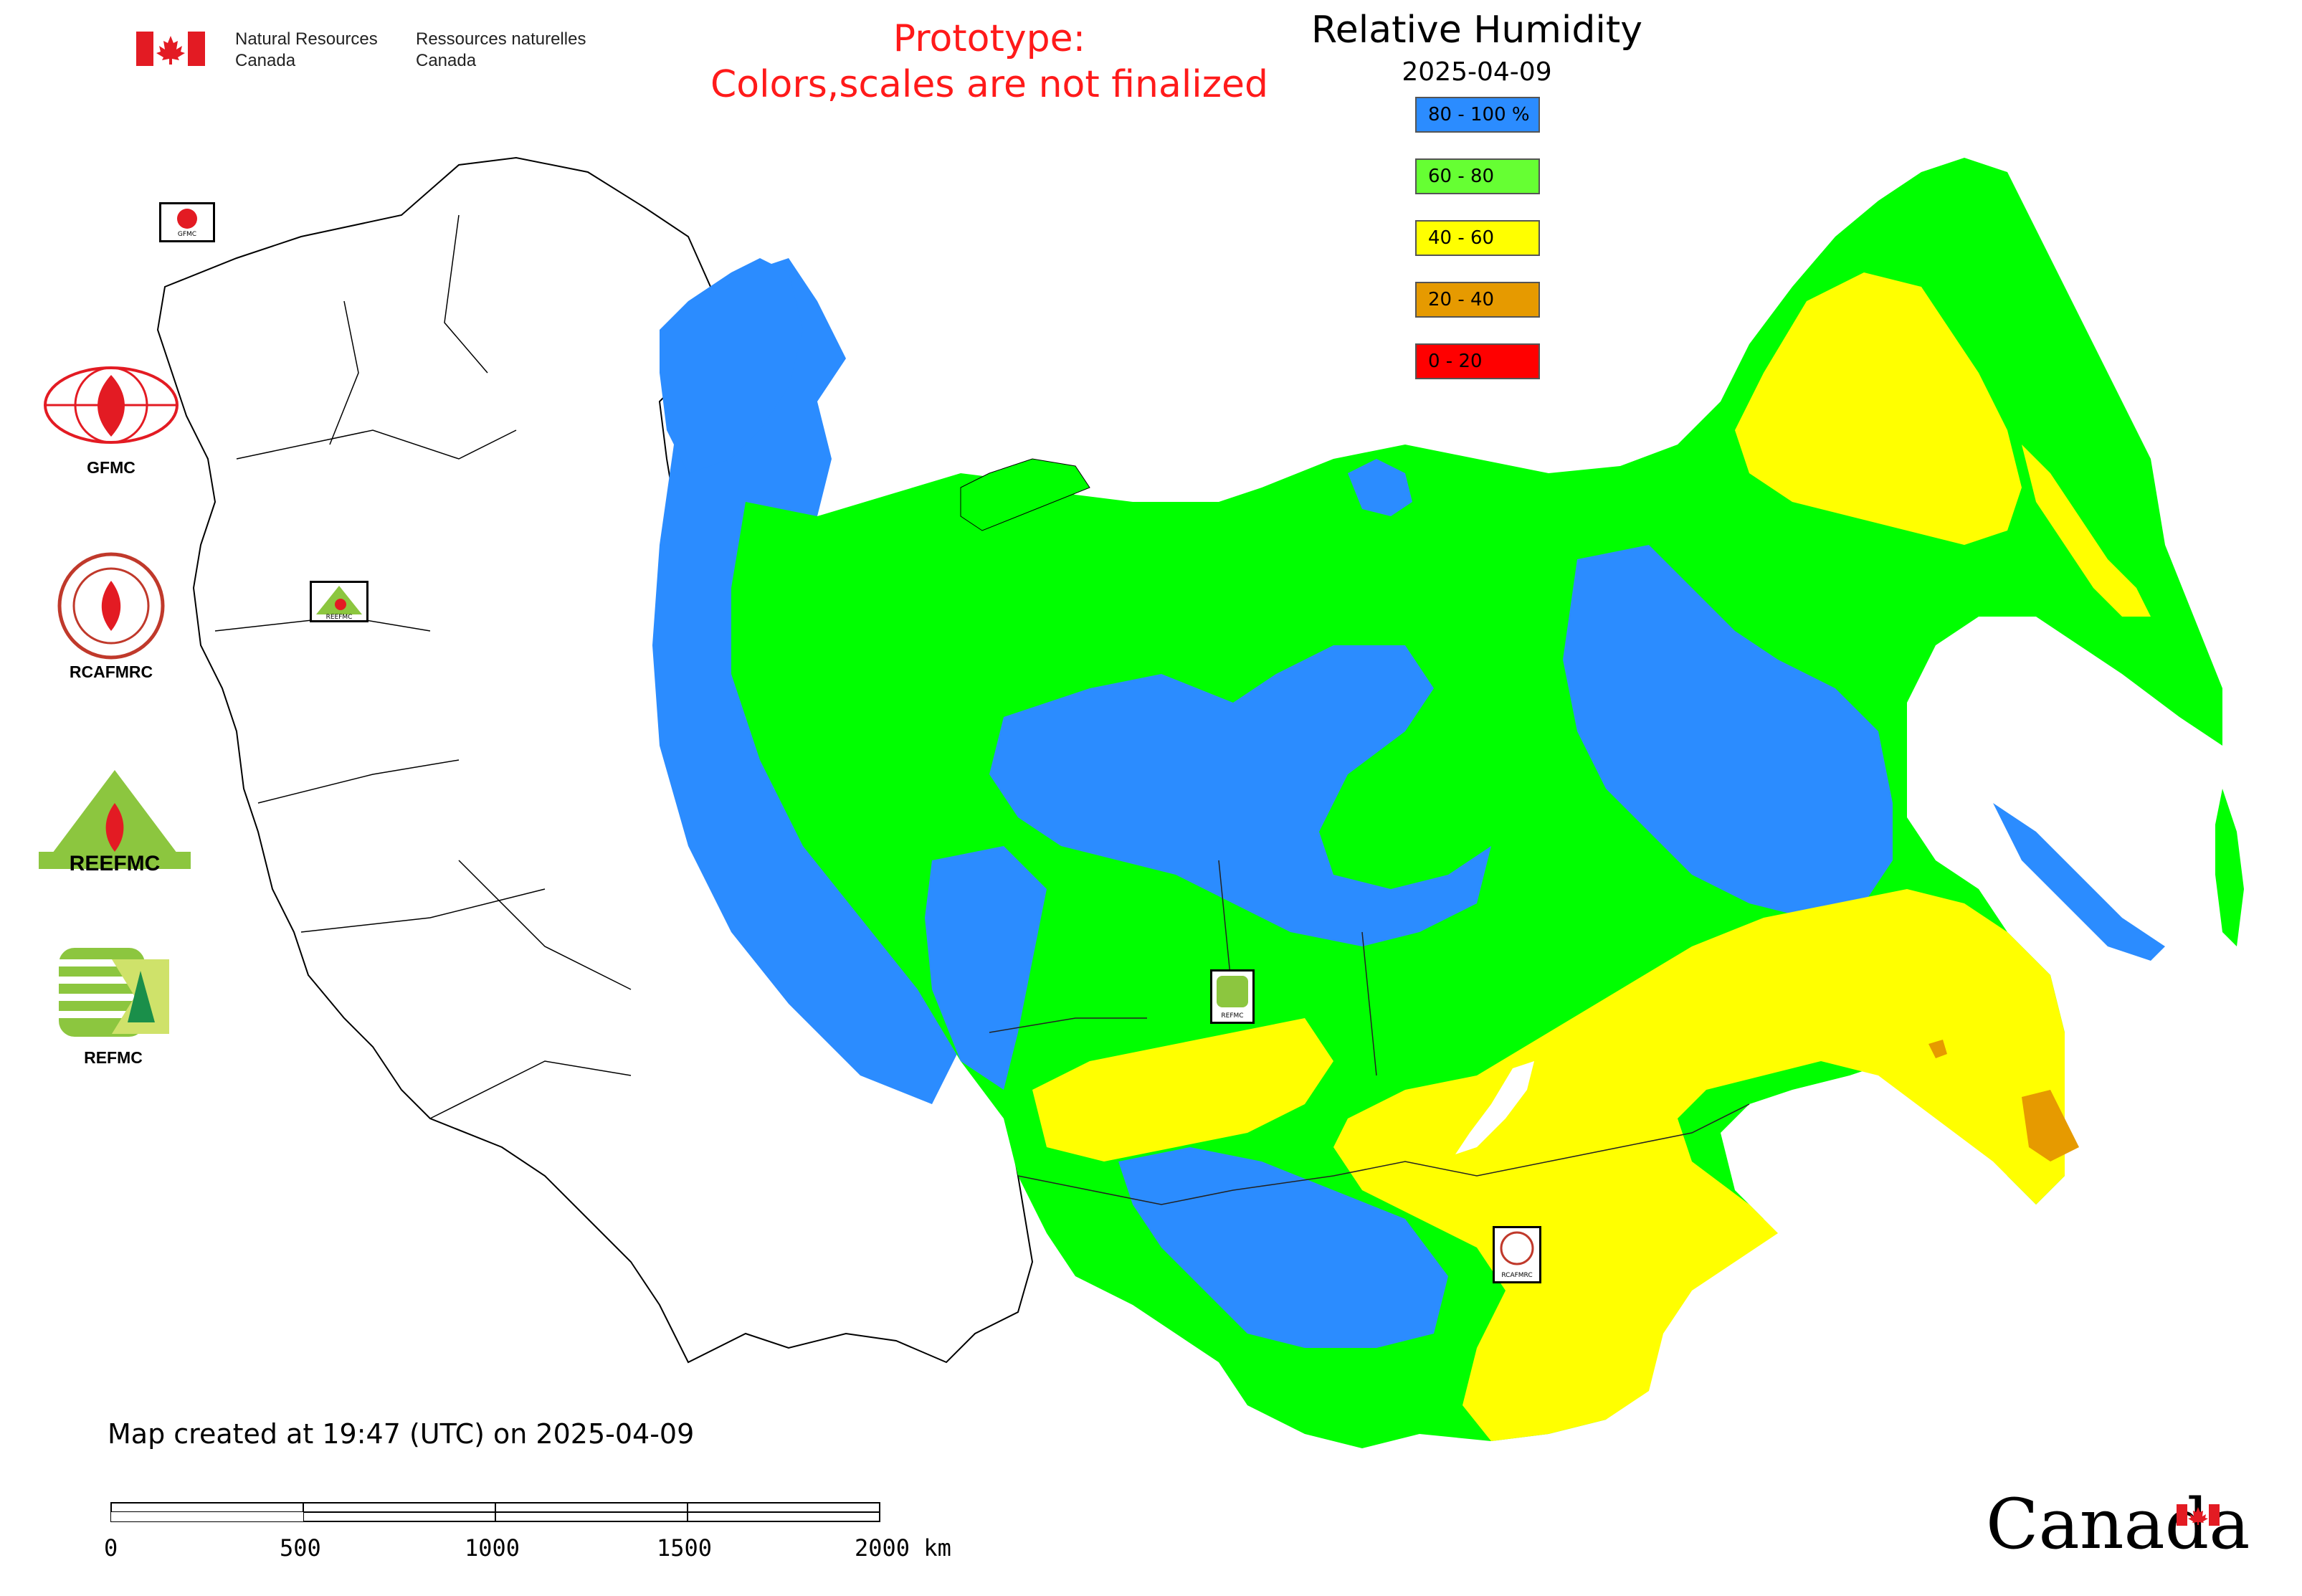 The height and width of the screenshot is (1596, 2302). Describe the element at coordinates (986, 968) in the screenshot. I see `humidity-region-ob-blue` at that location.